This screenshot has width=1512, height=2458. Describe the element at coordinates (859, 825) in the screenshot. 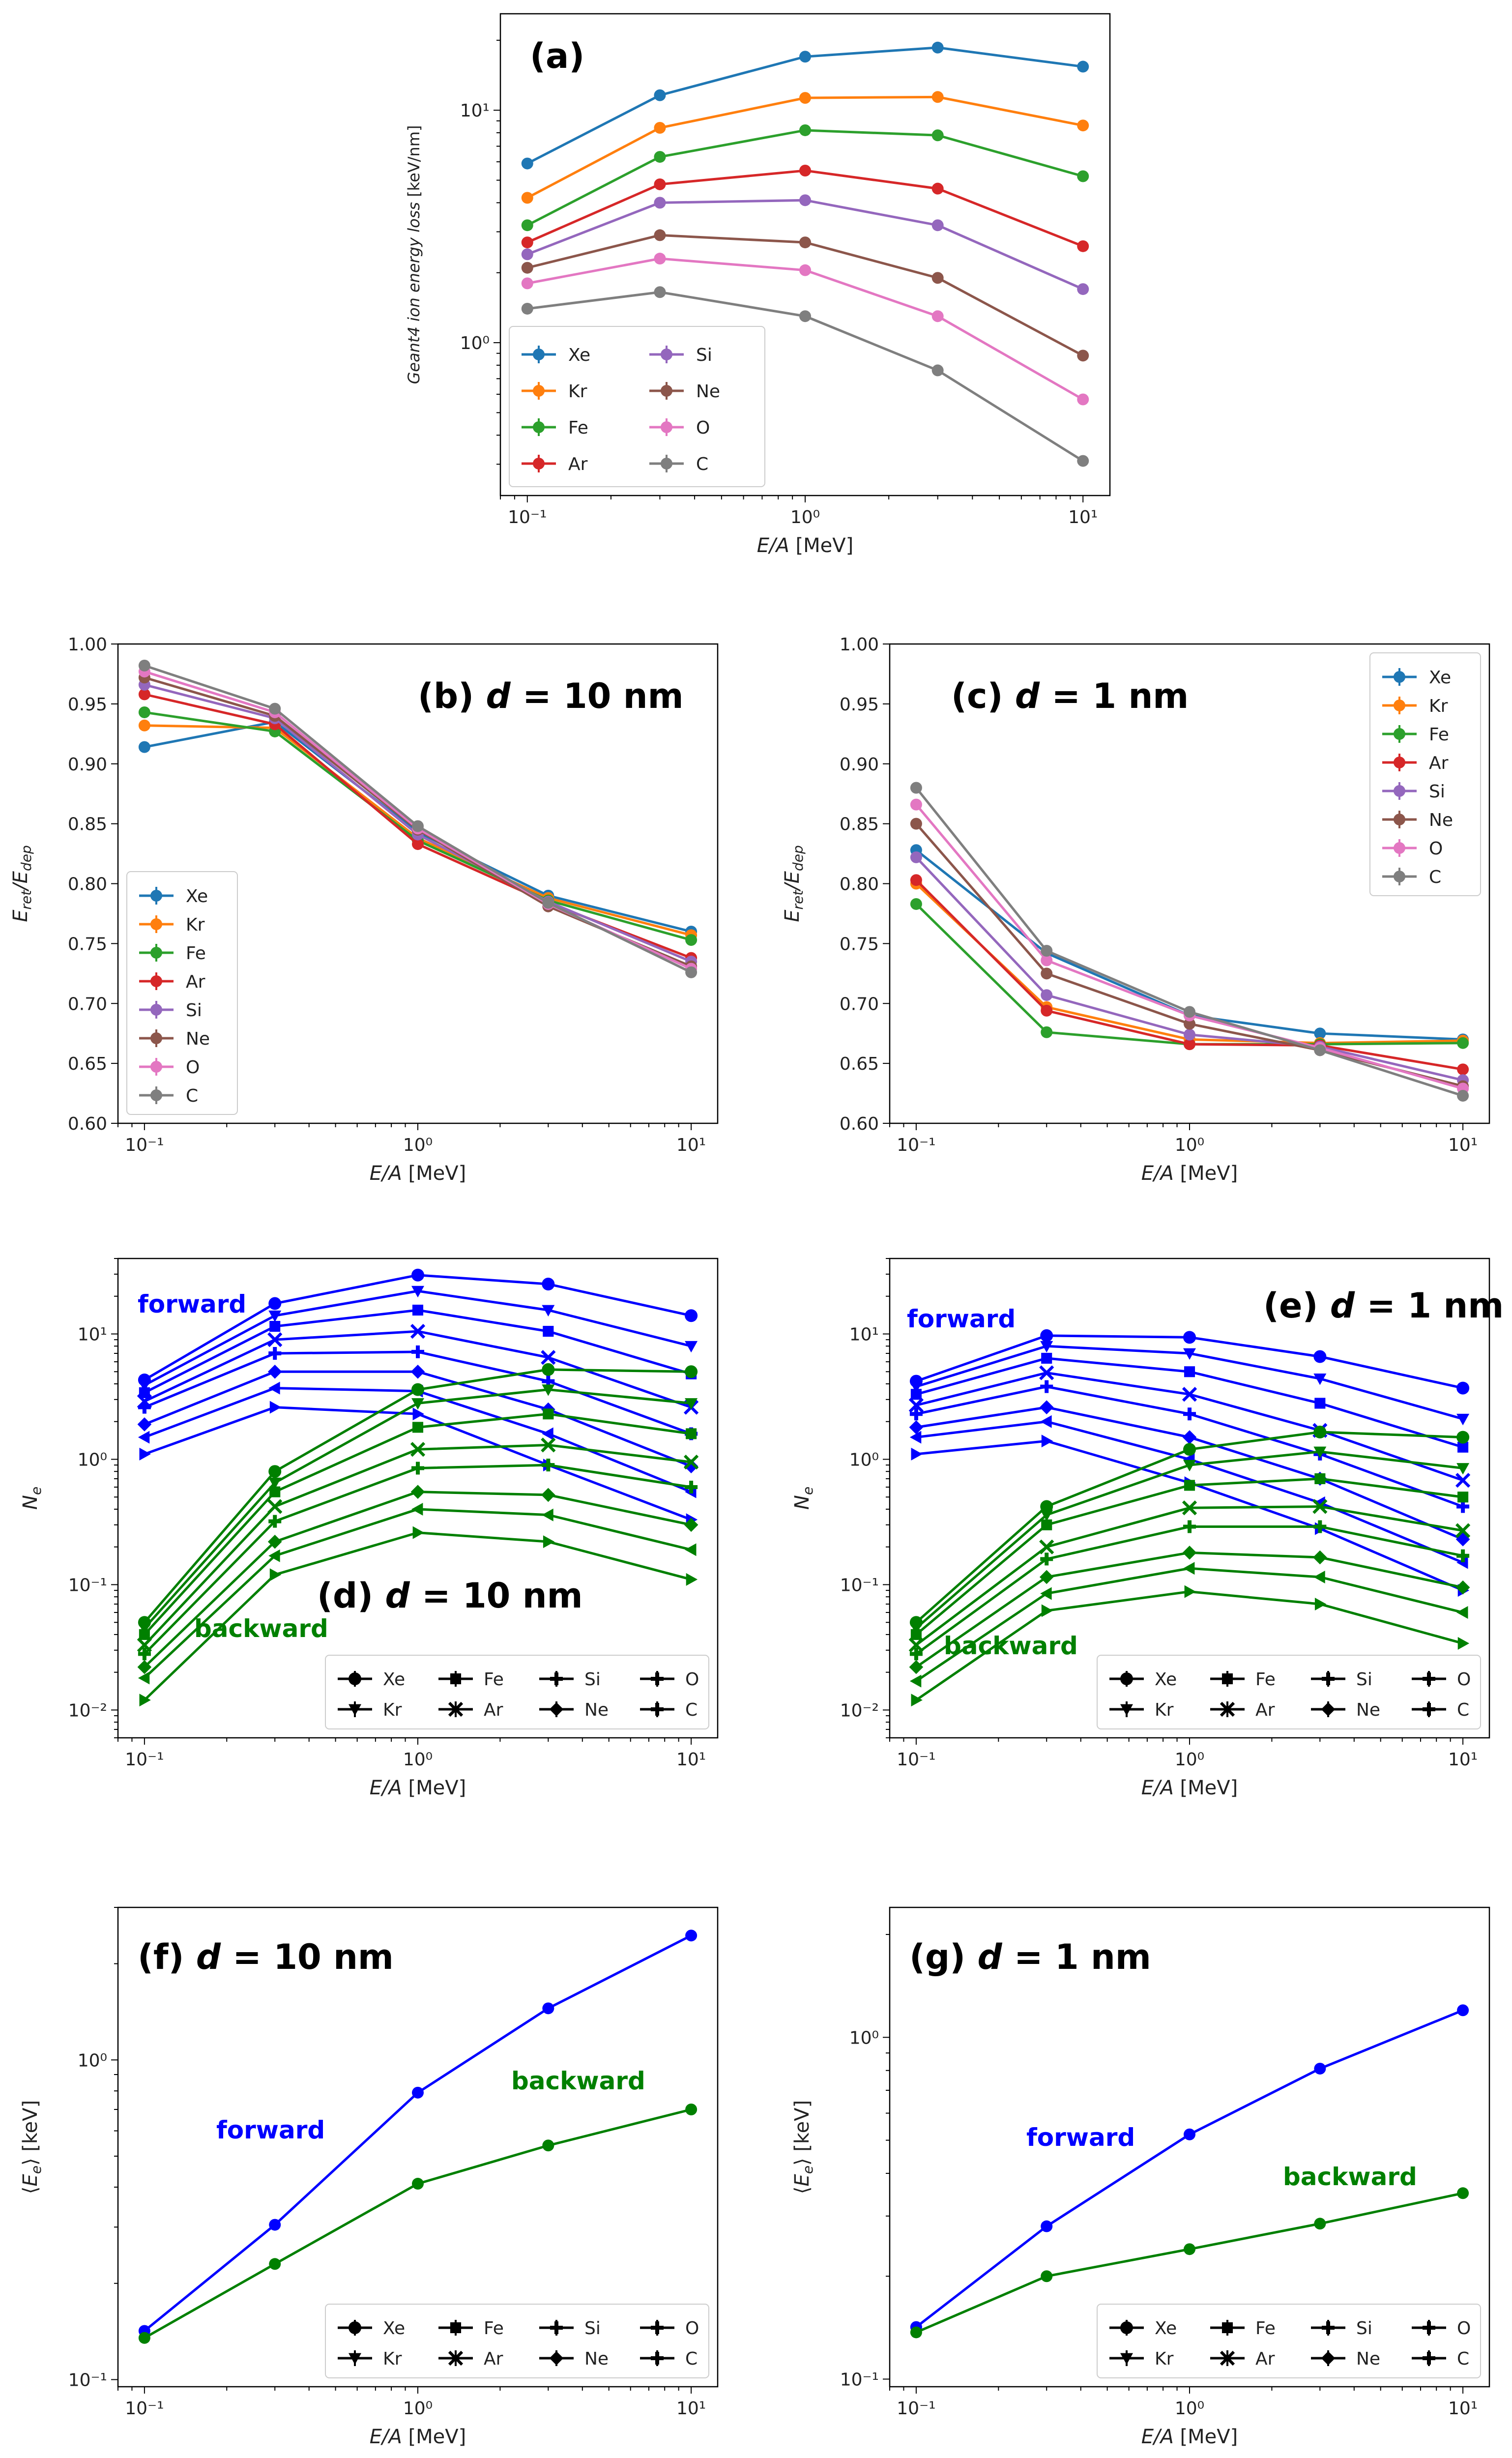

I see `y-tick-label: 0.85` at that location.